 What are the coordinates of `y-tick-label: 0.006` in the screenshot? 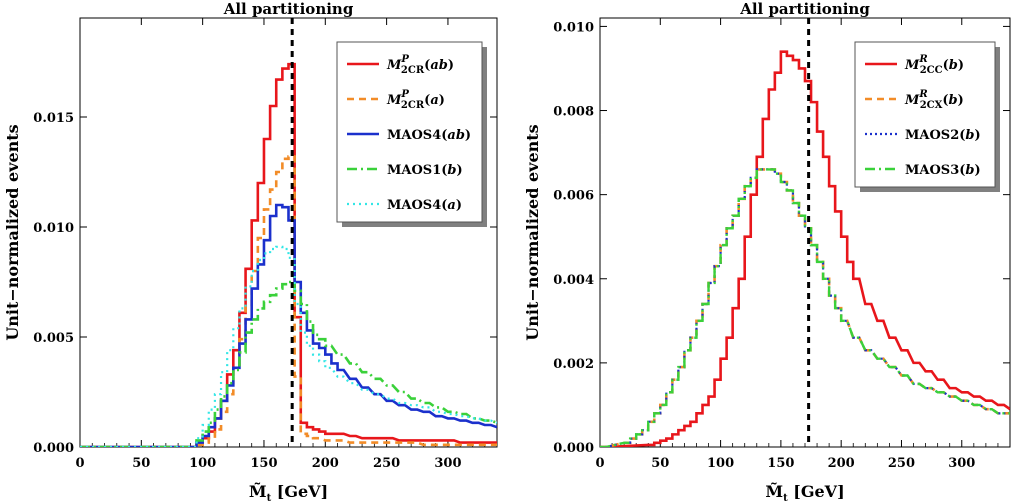 It's located at (573, 196).